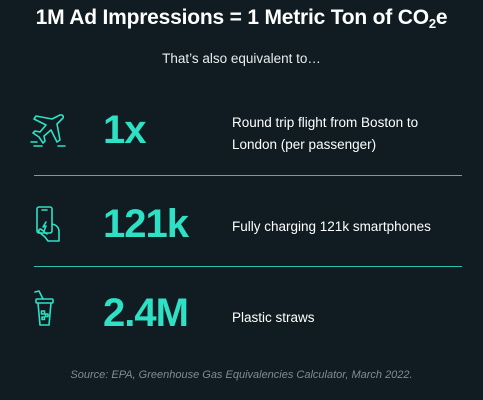 The height and width of the screenshot is (400, 483). What do you see at coordinates (124, 130) in the screenshot?
I see `flight-value: 1x` at bounding box center [124, 130].